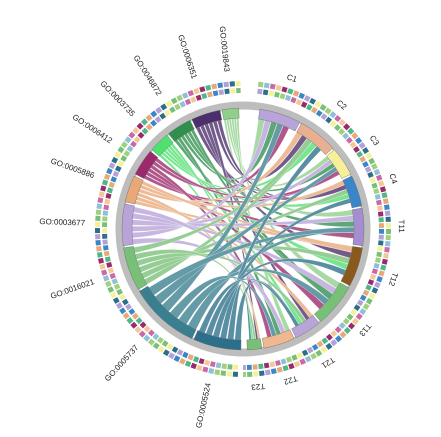 The width and height of the screenshot is (441, 437). Describe the element at coordinates (187, 57) in the screenshot. I see `go-term-label: GO:0006351` at that location.